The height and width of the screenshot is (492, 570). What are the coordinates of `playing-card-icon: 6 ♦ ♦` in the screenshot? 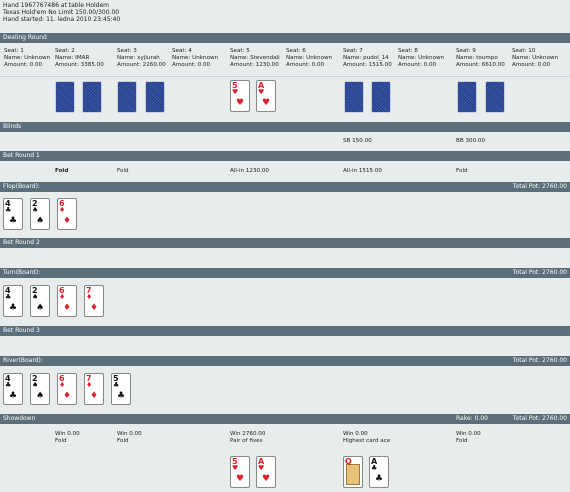 It's located at (67, 214).